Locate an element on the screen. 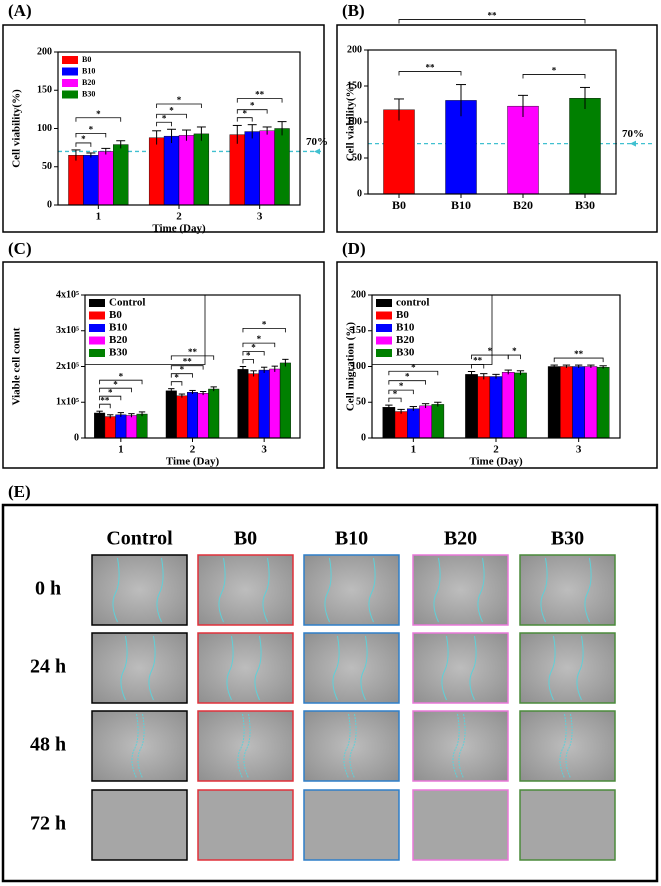  x-tick-label: 1 is located at coordinates (99, 217).